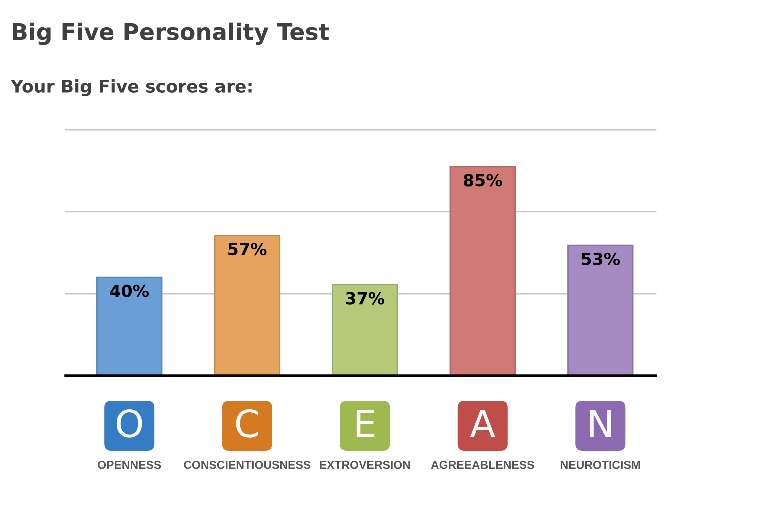 Image resolution: width=758 pixels, height=505 pixels. What do you see at coordinates (483, 424) in the screenshot?
I see `text: A` at bounding box center [483, 424].